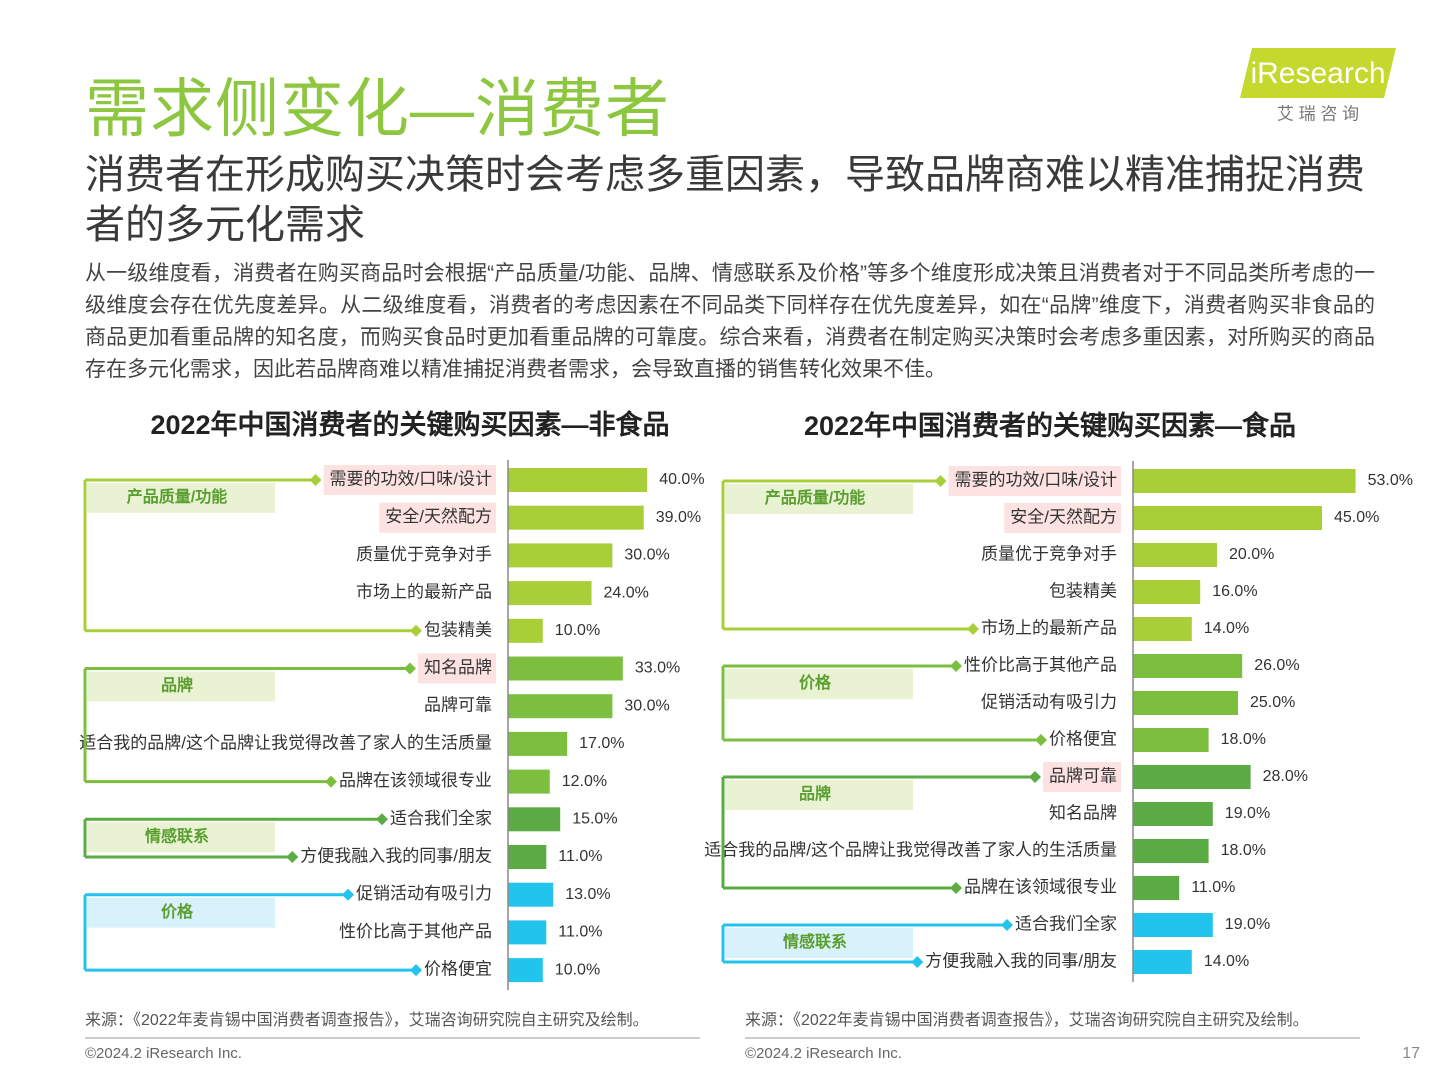 This screenshot has width=1440, height=1080. Describe the element at coordinates (584, 781) in the screenshot. I see `value-label: 12.0%` at that location.